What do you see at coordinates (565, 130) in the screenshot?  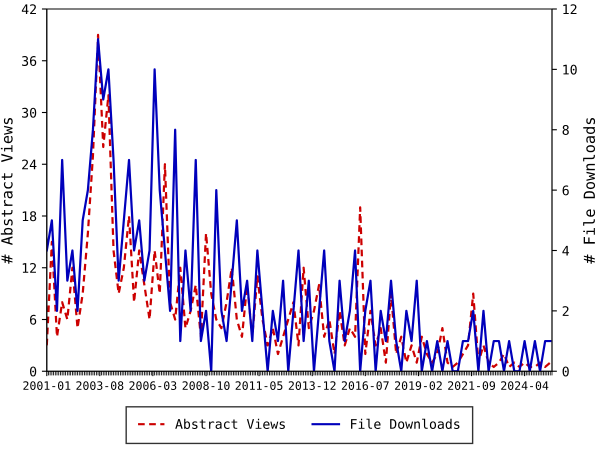 I see `y2-tick-label: 8` at bounding box center [565, 130].